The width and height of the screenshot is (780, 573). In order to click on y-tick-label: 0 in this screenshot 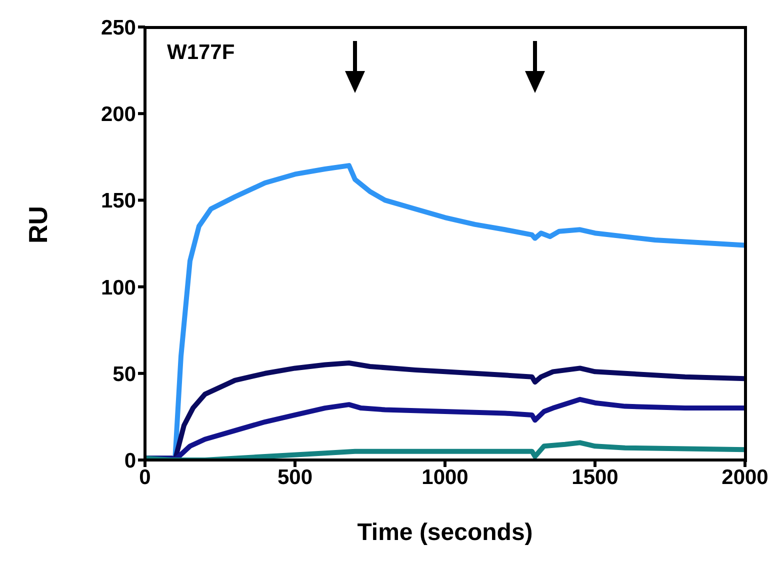, I will do `click(130, 460)`.